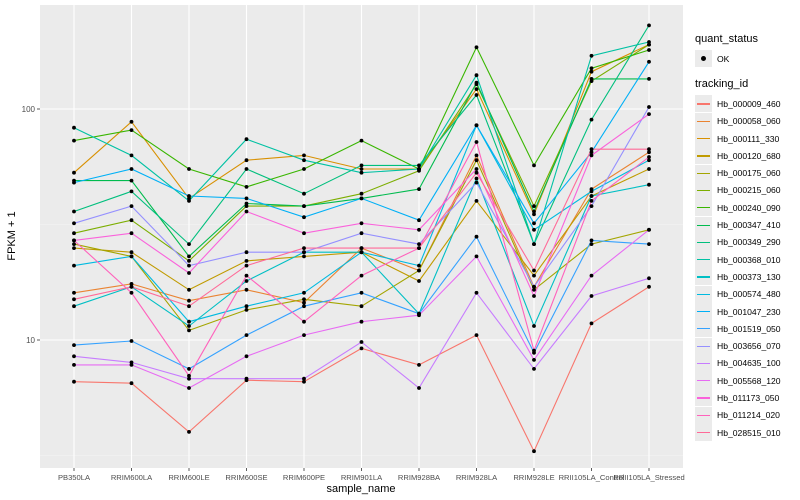 This screenshot has height=500, width=800. I want to click on legend-entry: Hb_000574_480, so click(746, 294).